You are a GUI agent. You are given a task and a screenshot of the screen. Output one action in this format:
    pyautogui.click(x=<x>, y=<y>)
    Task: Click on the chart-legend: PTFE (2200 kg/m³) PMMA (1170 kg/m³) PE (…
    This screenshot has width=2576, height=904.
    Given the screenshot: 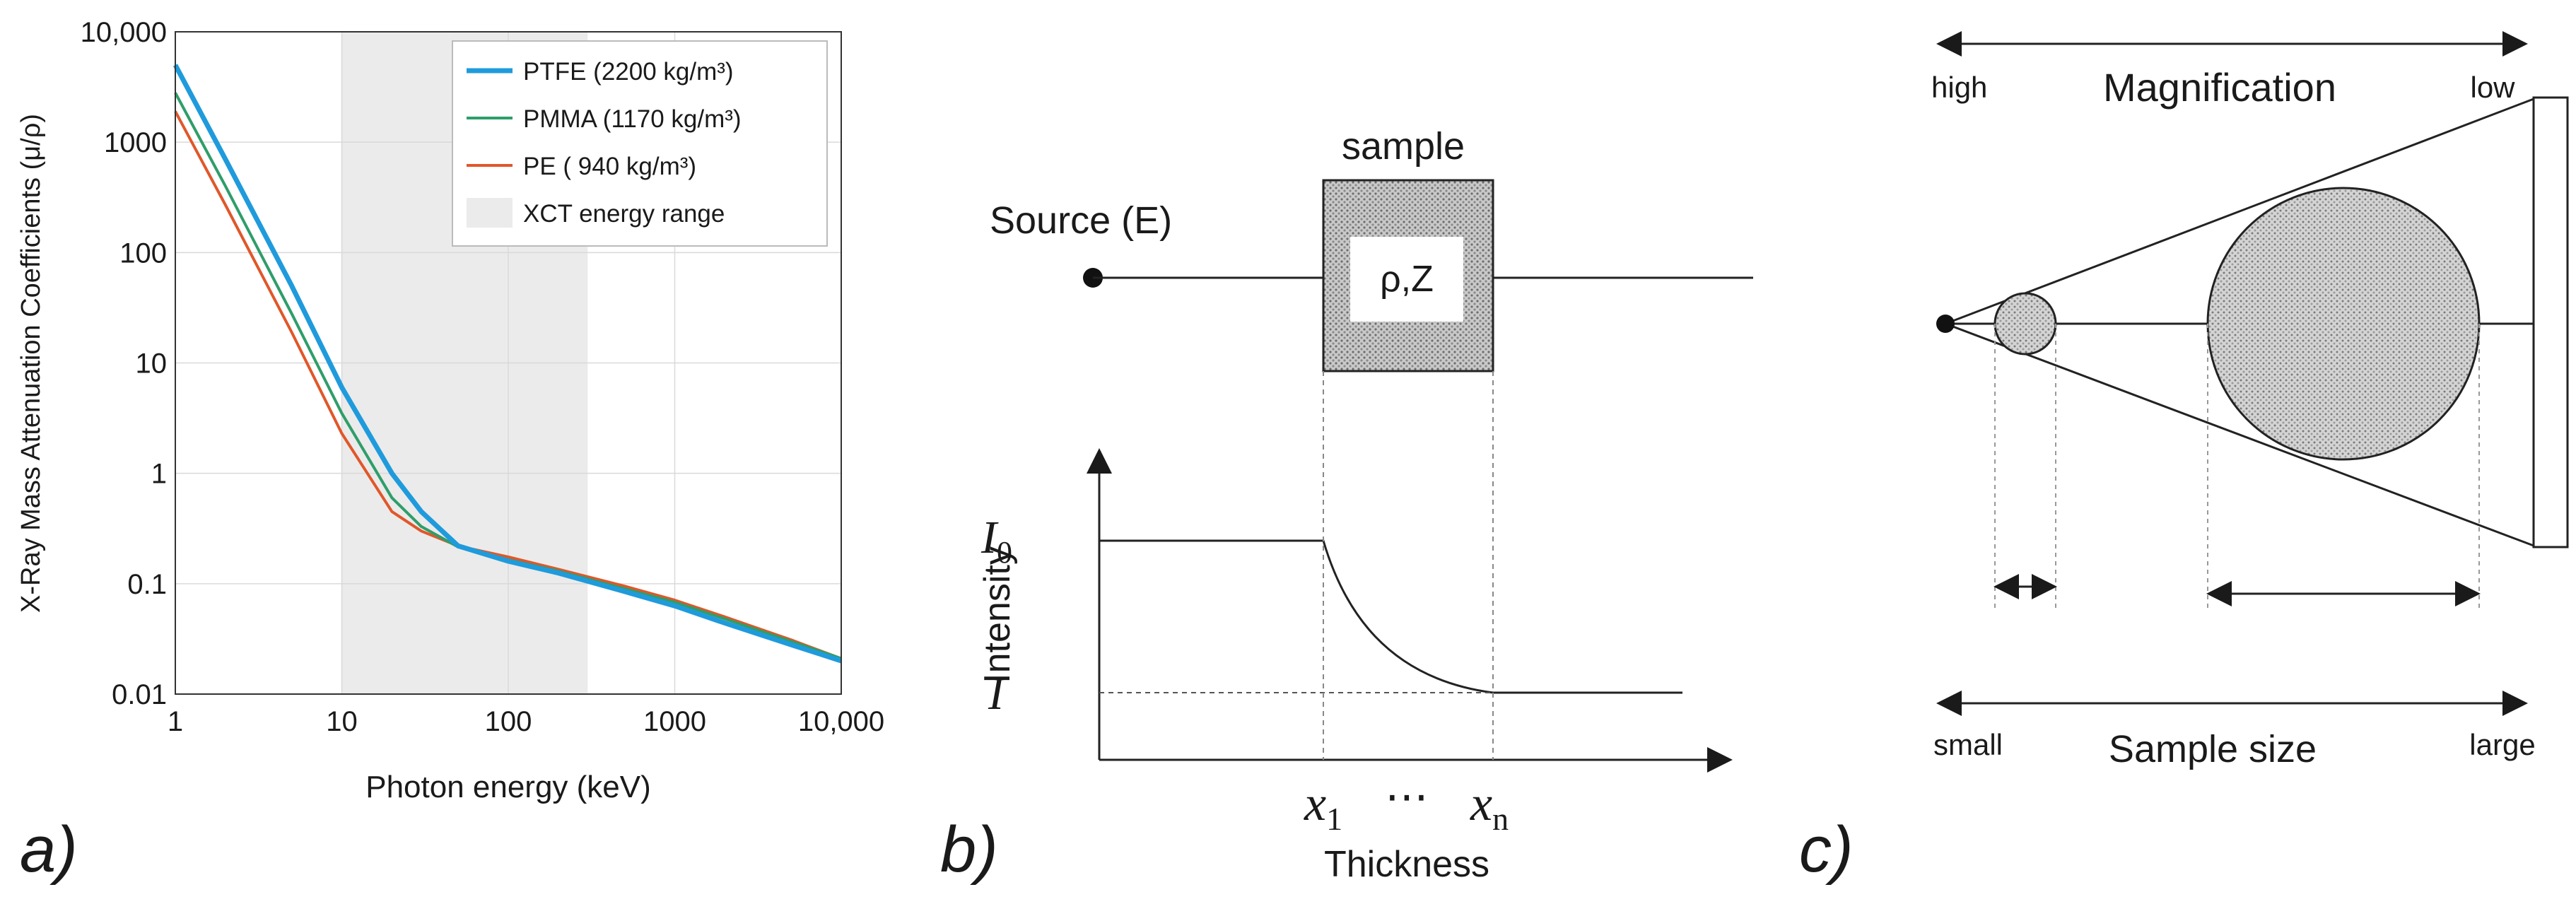 What is the action you would take?
    pyautogui.click(x=640, y=143)
    